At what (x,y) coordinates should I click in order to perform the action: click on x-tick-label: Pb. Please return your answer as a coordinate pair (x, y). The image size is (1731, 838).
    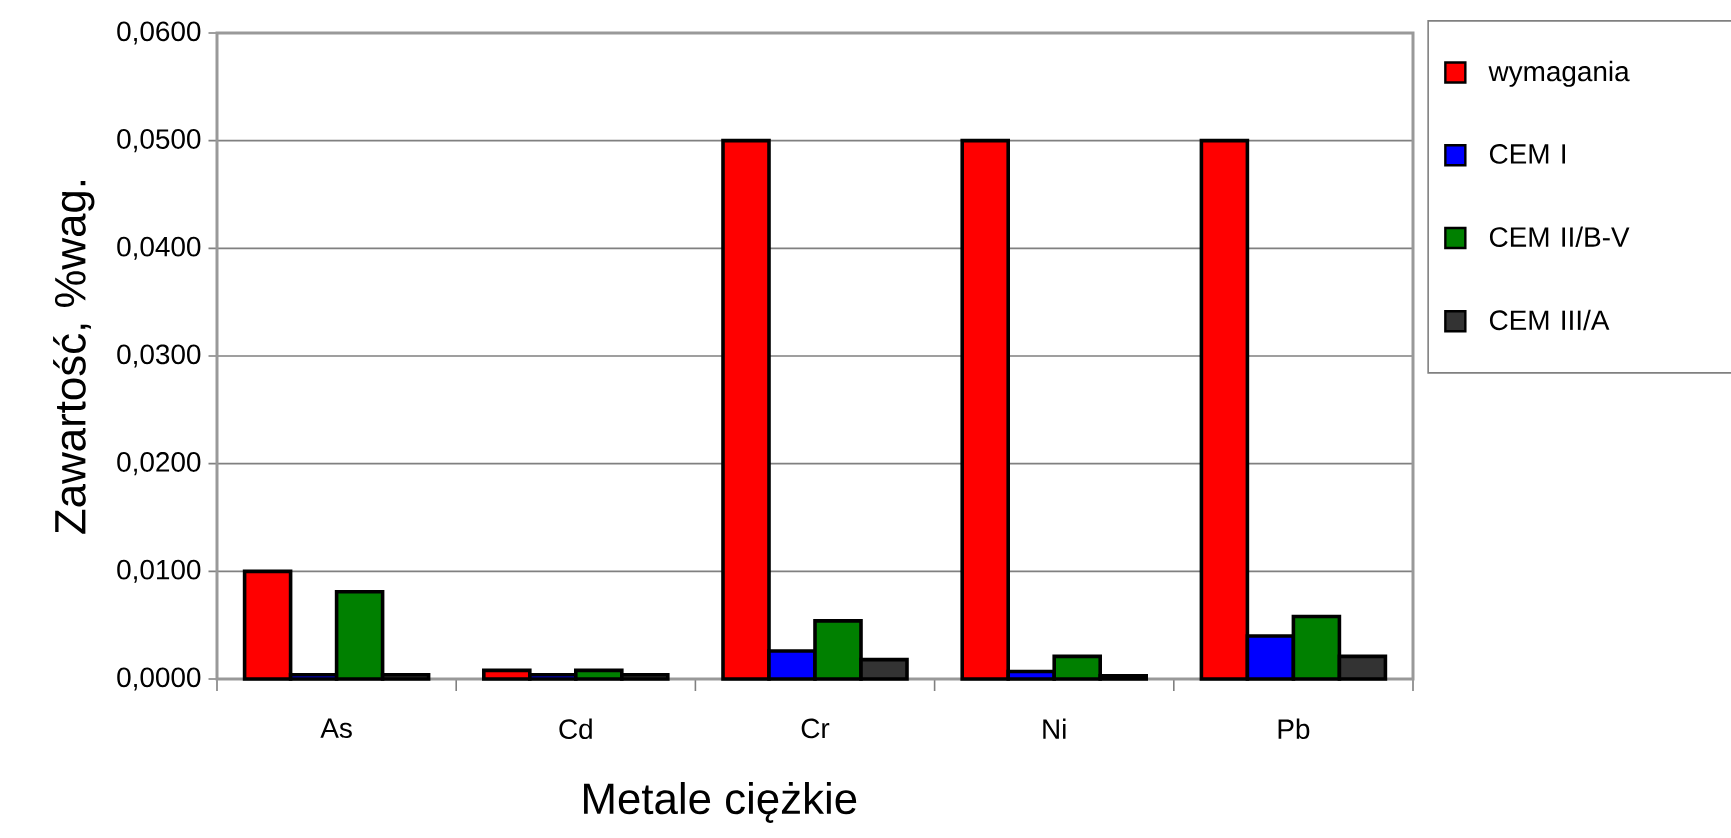
    Looking at the image, I should click on (1294, 729).